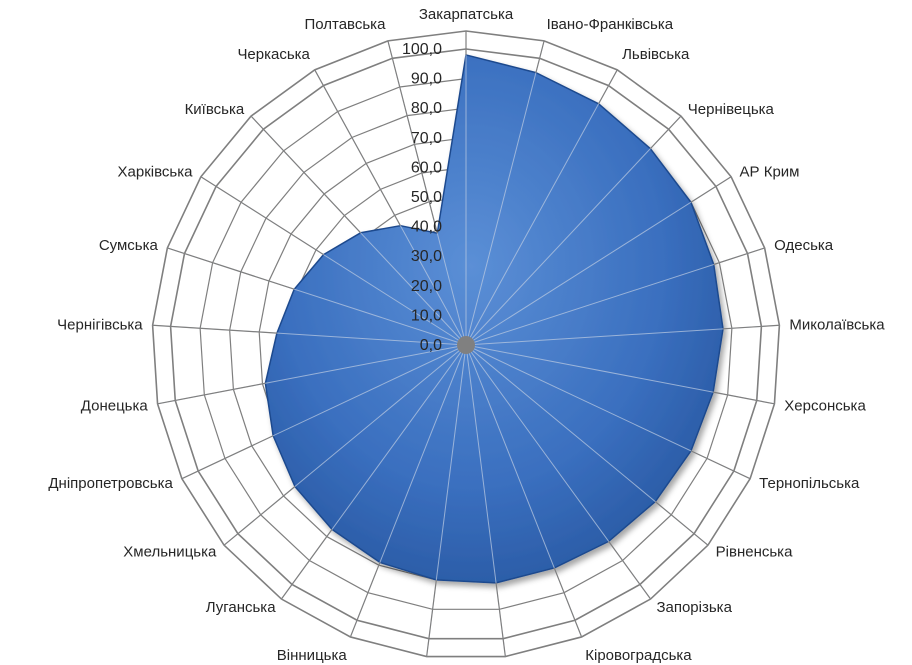  I want to click on category-label: Херсонська, so click(825, 406).